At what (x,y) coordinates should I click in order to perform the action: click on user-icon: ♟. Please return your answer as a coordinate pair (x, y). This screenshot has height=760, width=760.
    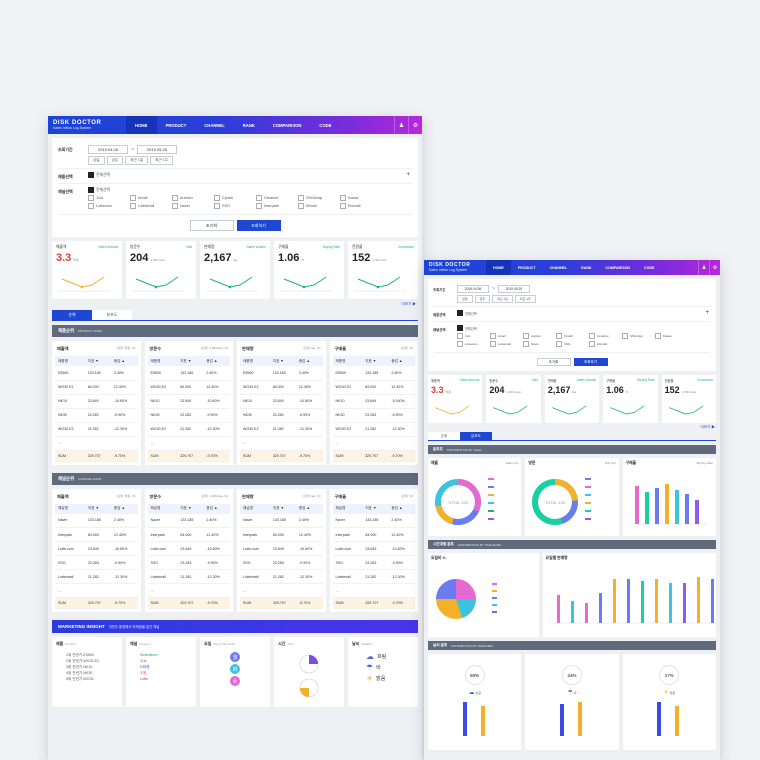
    Looking at the image, I should click on (703, 267).